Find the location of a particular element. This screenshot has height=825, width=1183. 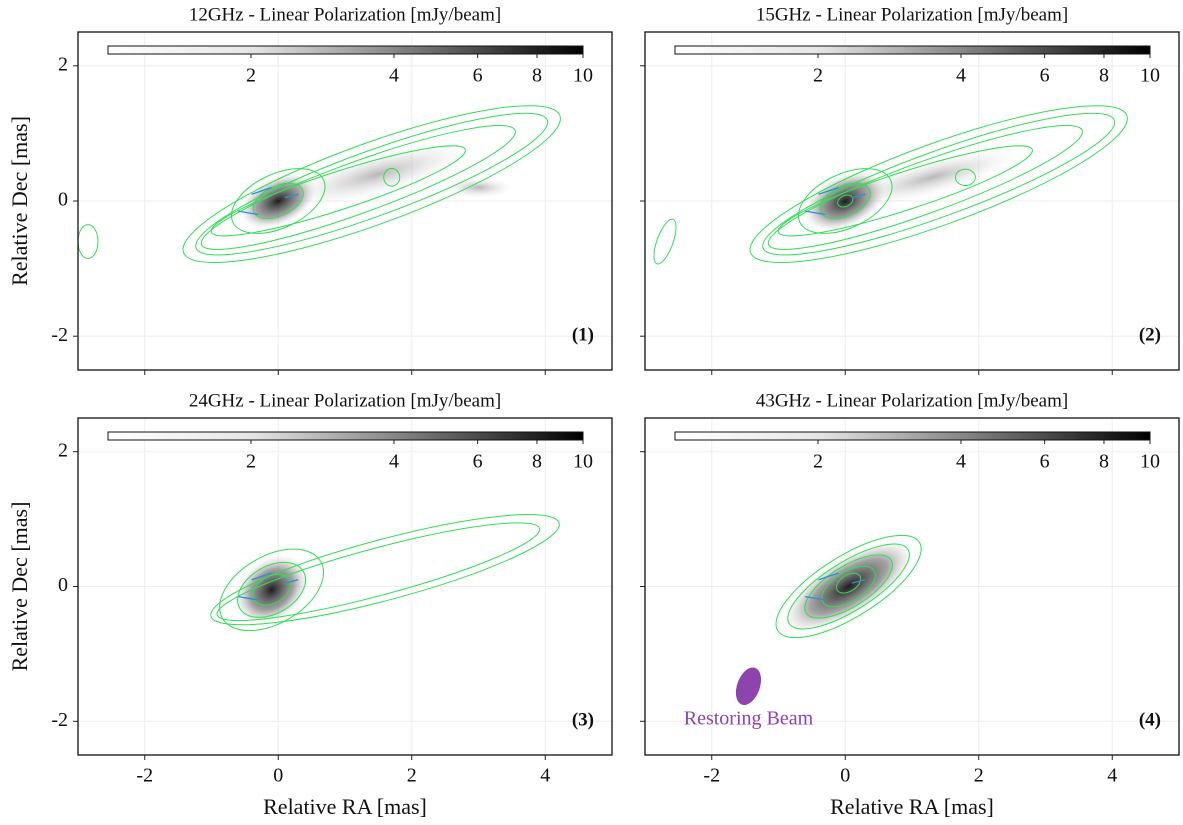

panel-title: 12GHz - Linear Polarization [mJy/beam] is located at coordinates (345, 14).